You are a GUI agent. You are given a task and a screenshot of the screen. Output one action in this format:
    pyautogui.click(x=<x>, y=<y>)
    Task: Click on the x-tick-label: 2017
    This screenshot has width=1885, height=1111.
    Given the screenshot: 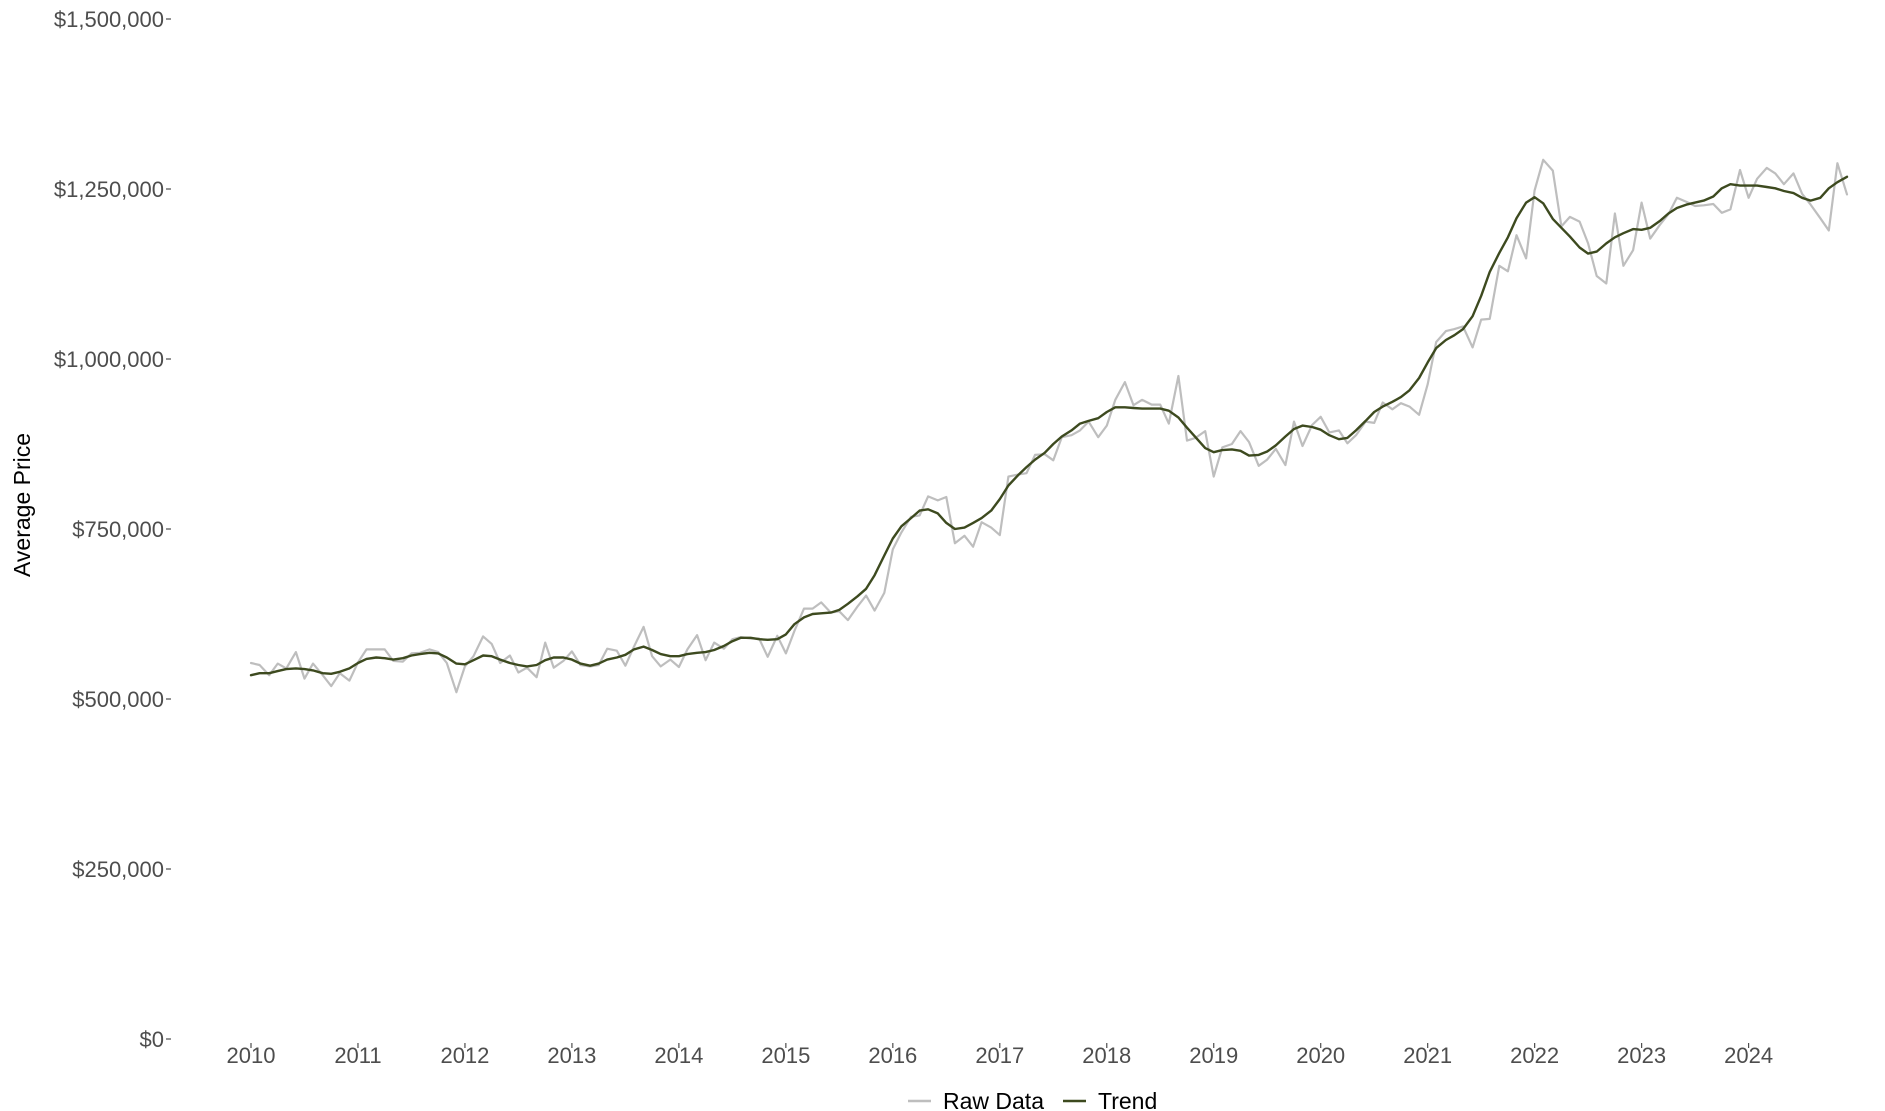 What is the action you would take?
    pyautogui.click(x=999, y=1055)
    